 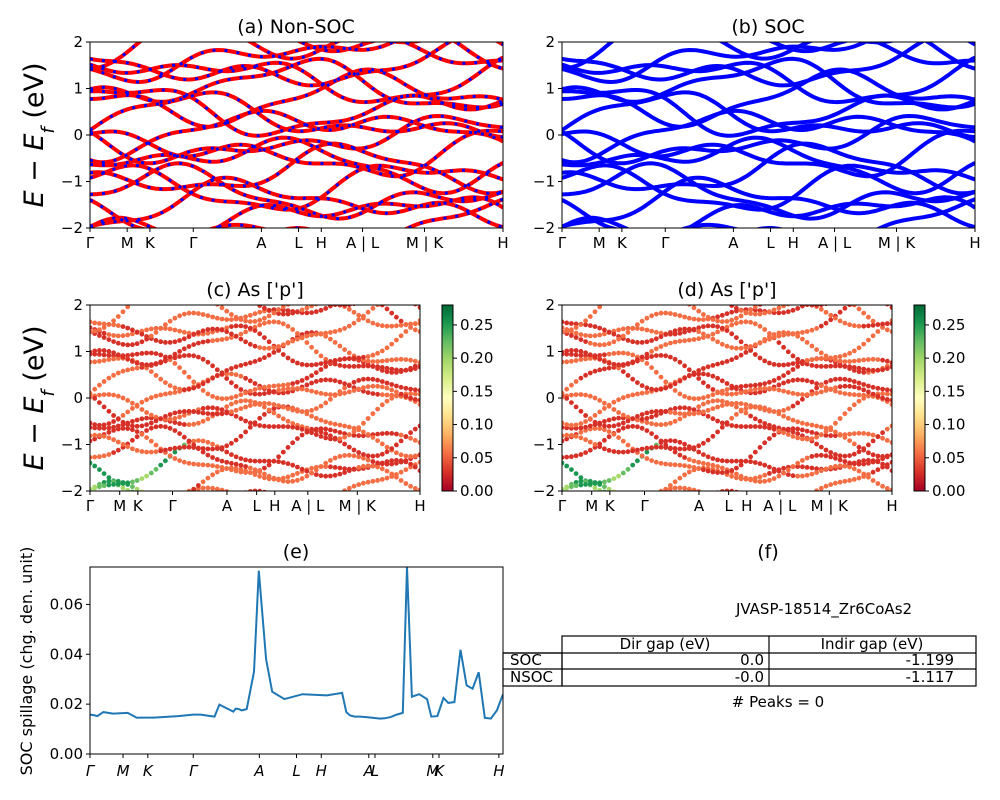 I want to click on spillage-y-tick-label: 0.02, so click(x=66, y=704).